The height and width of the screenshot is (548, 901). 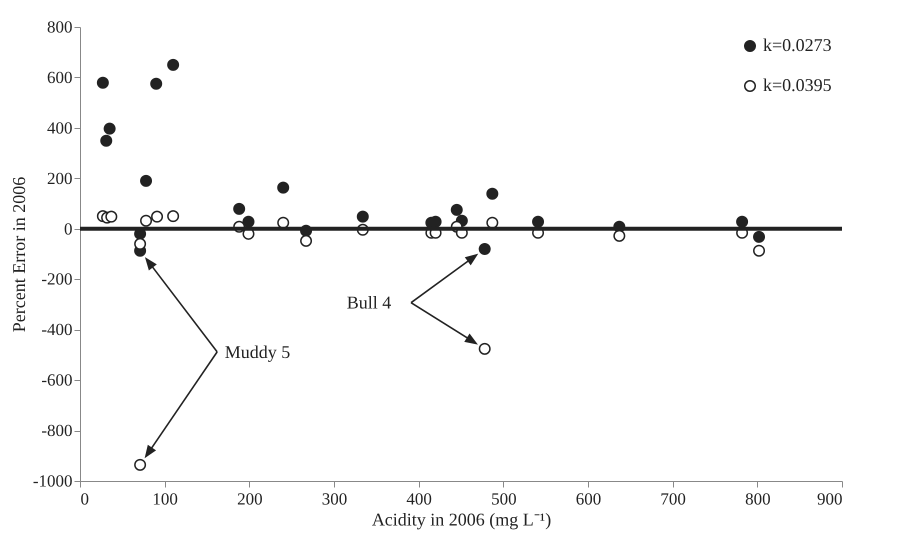 I want to click on y-tick-label: -200, so click(x=56, y=279).